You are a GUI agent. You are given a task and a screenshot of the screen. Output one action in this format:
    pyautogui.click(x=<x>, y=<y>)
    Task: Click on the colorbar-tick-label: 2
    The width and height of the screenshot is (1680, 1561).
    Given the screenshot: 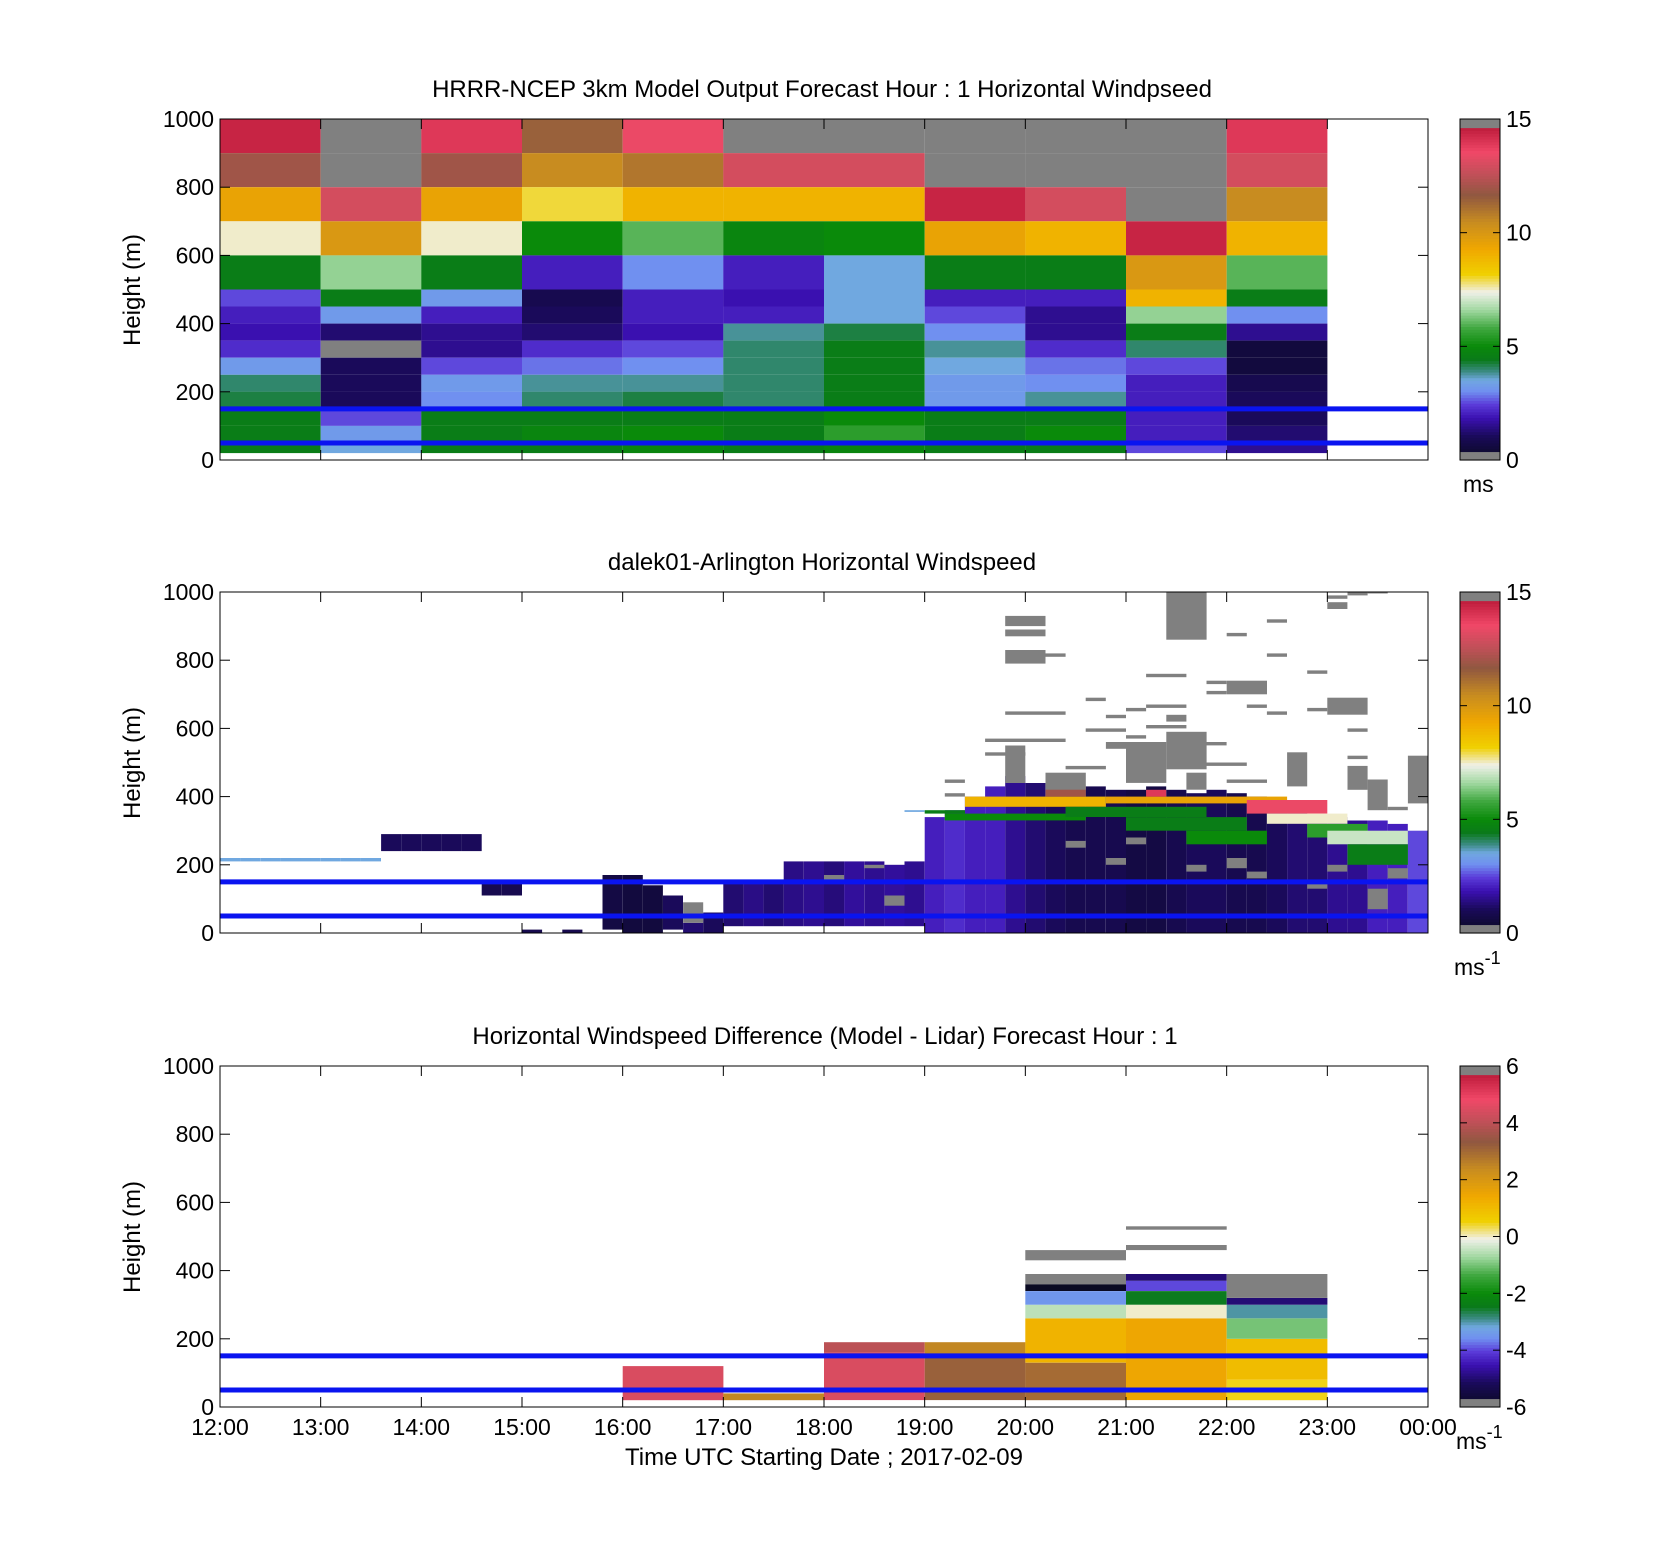 What is the action you would take?
    pyautogui.click(x=1512, y=1180)
    